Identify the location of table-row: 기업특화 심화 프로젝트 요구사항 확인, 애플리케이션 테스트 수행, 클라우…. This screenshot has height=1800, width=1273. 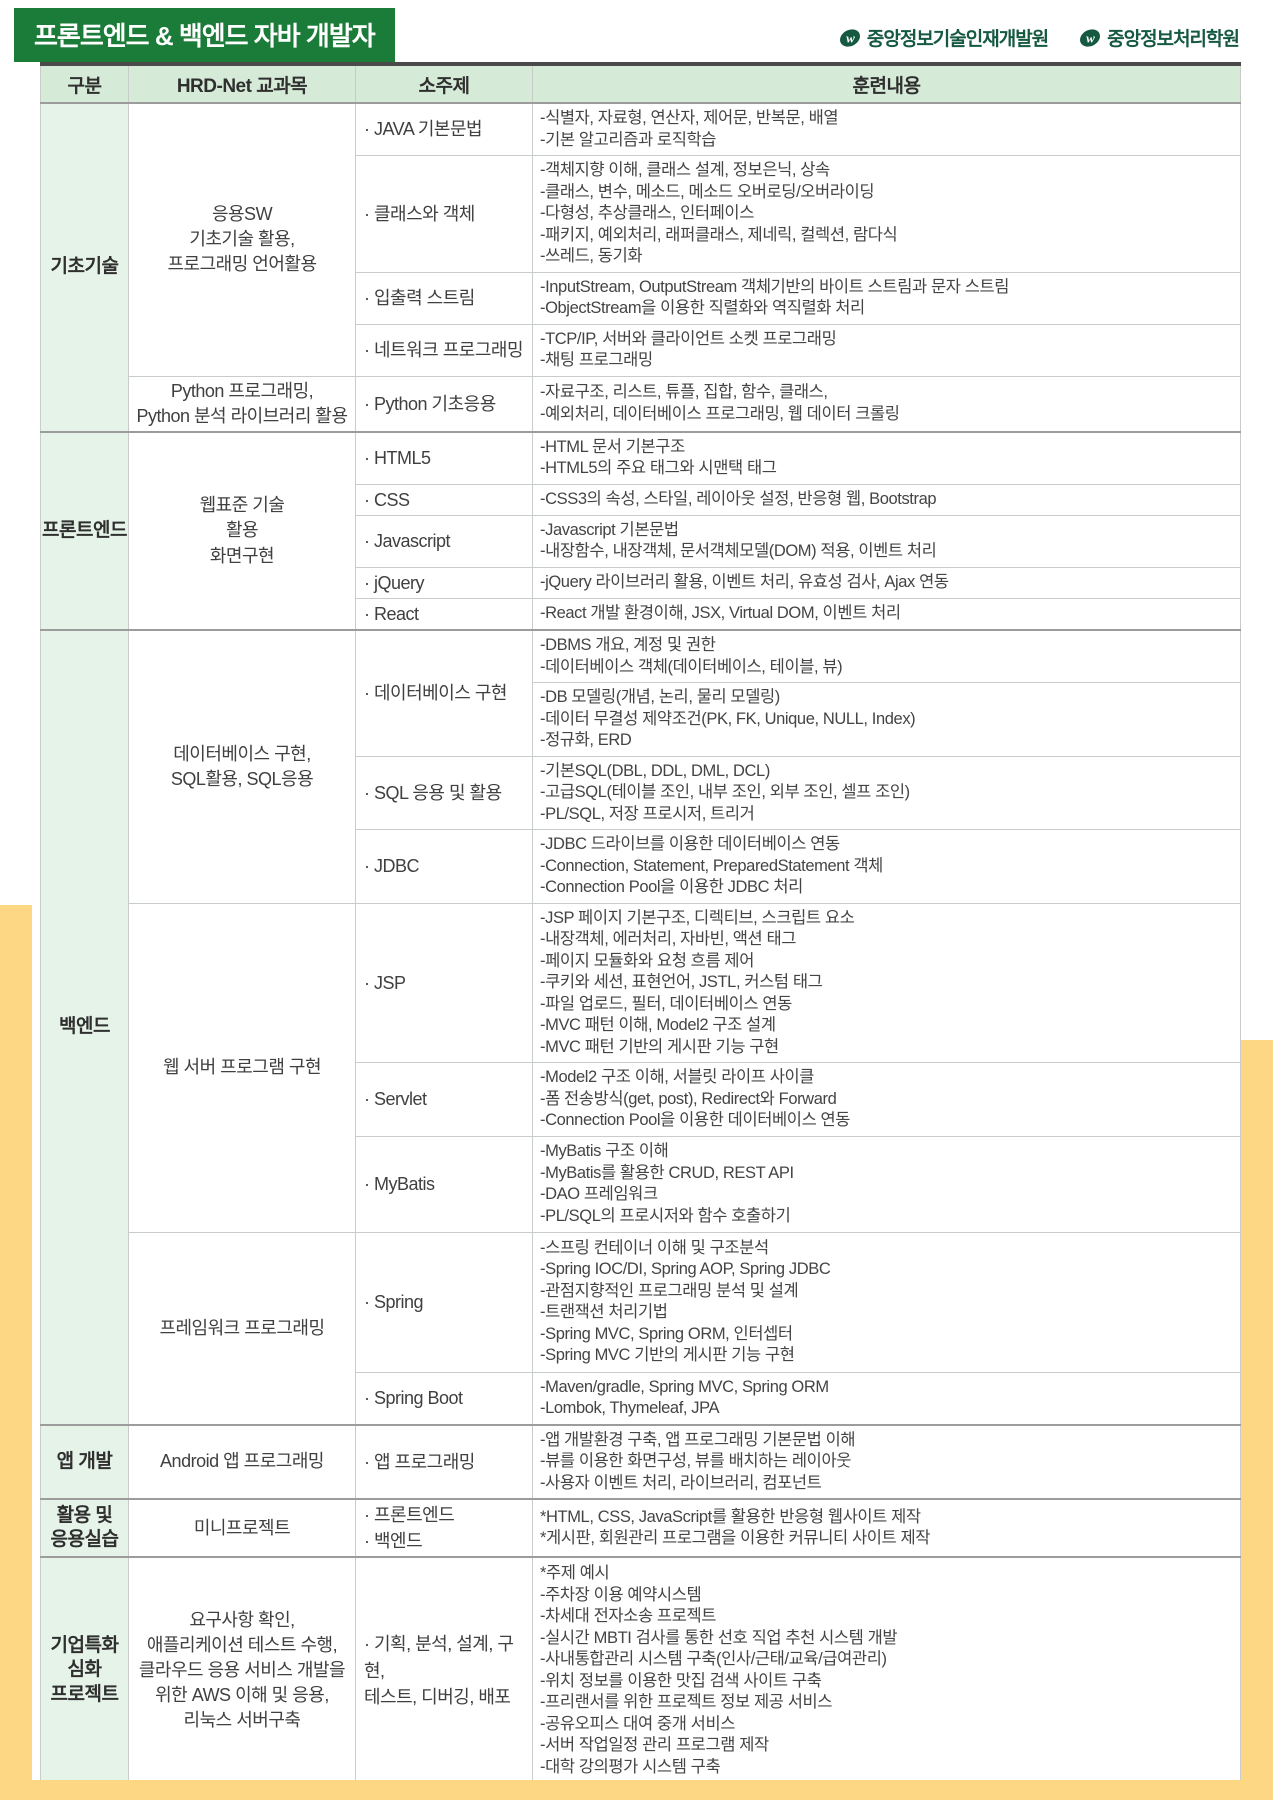
(640, 1671).